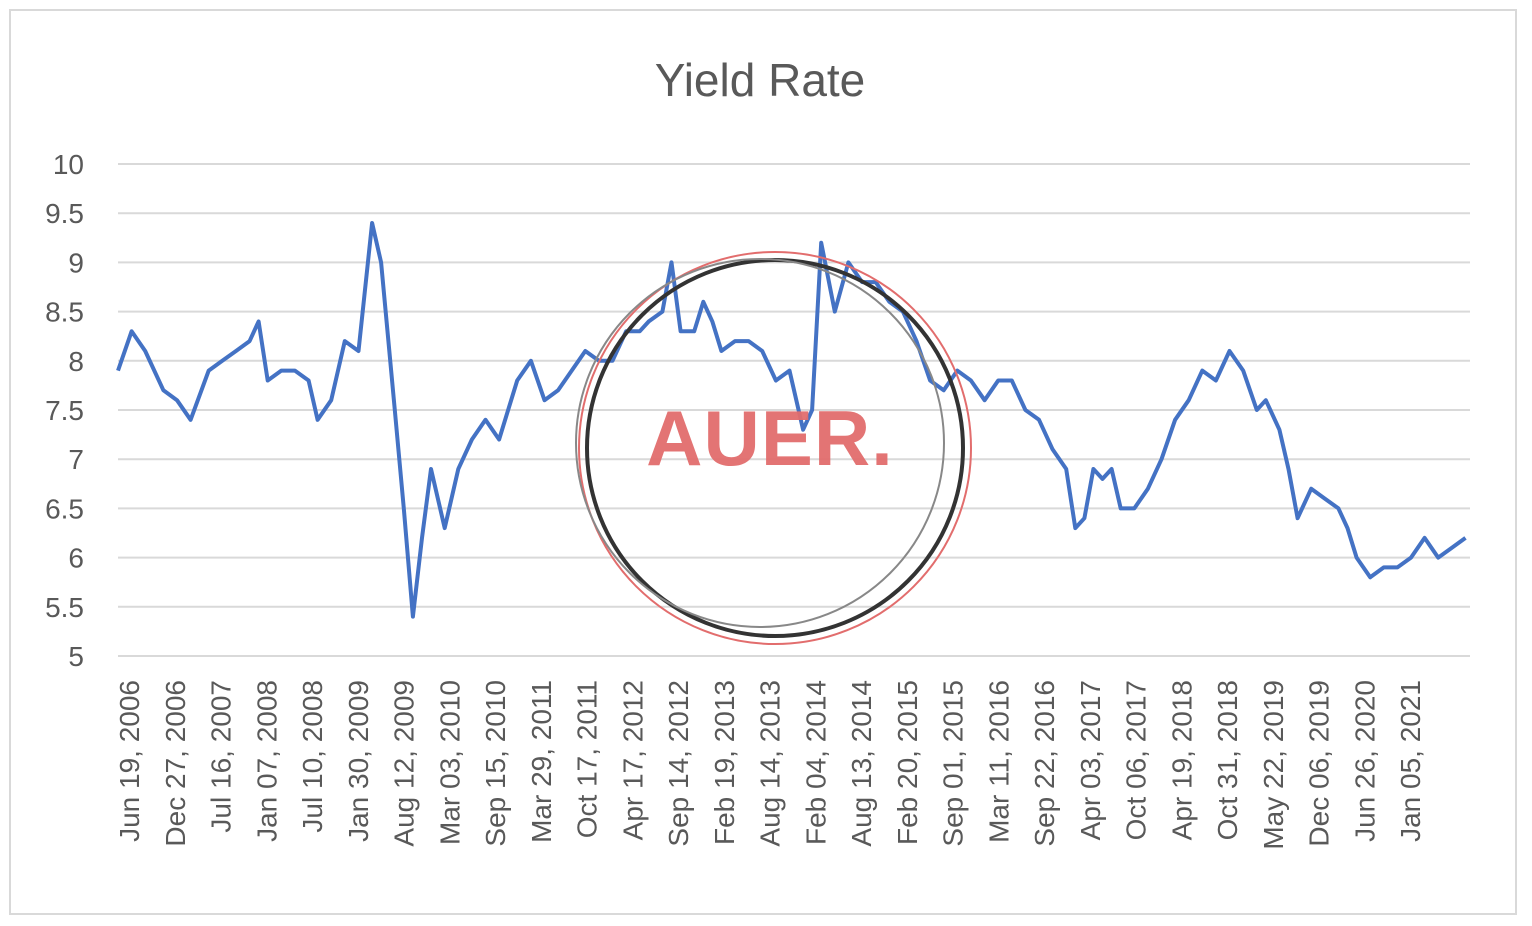  I want to click on x-tick-label: Apr 17, 2012, so click(632, 760).